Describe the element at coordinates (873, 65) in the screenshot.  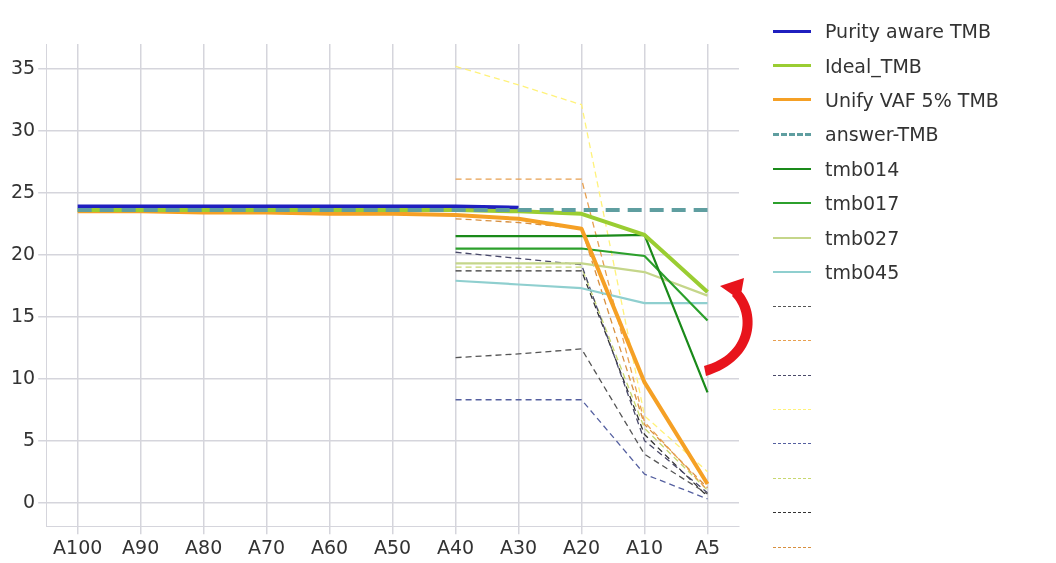
I see `legend-label: Ideal_TMB` at that location.